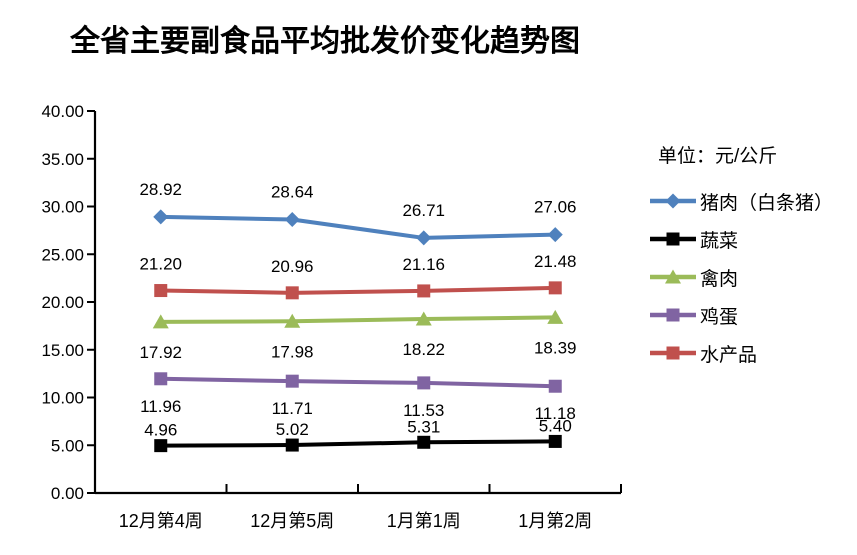 Image resolution: width=857 pixels, height=555 pixels. I want to click on data-label: 5.40, so click(555, 425).